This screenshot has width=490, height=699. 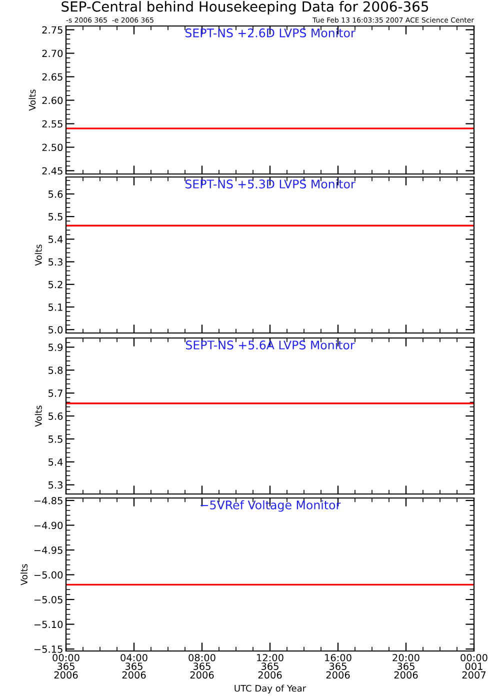 I want to click on x-tick-label: 00:00 001 2007, so click(x=474, y=666).